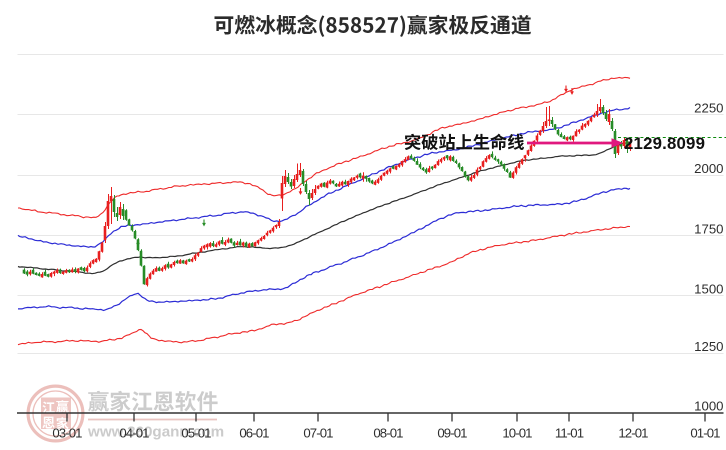 This screenshot has height=450, width=726. I want to click on svg-text: 08-01, so click(388, 433).